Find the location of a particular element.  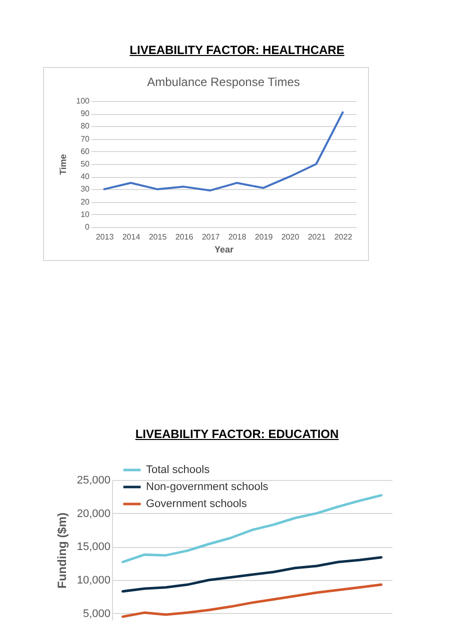

y-tick-label: 10,000 is located at coordinates (93, 580).